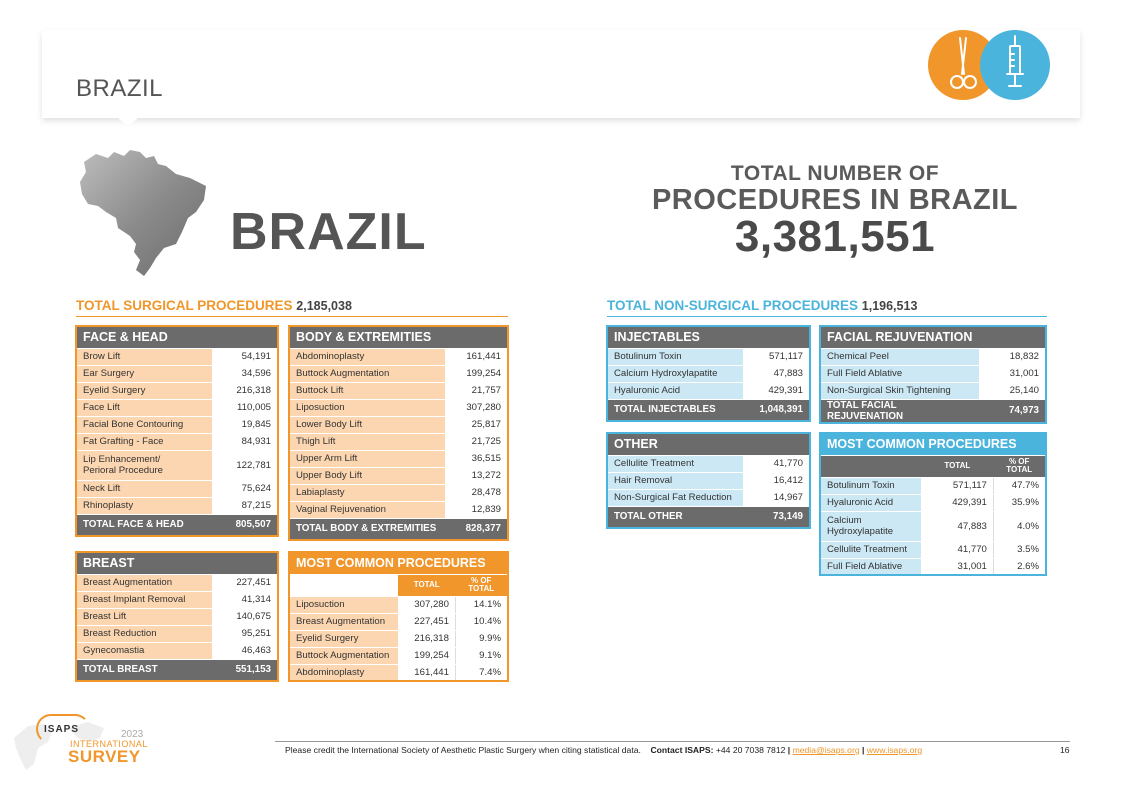  What do you see at coordinates (367, 493) in the screenshot?
I see `row-label: Labiaplasty` at bounding box center [367, 493].